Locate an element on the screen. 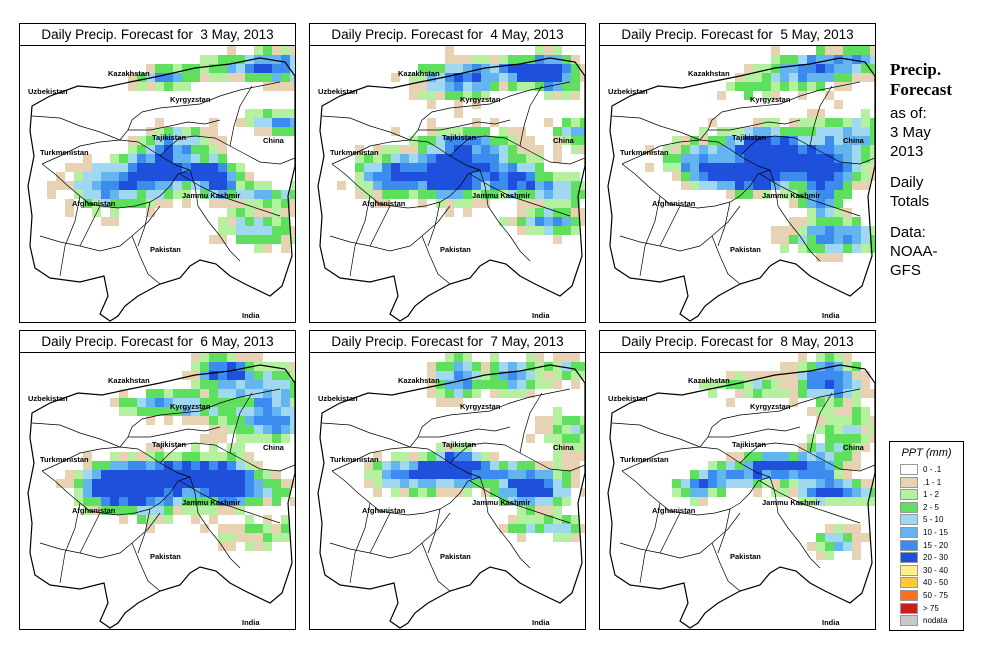  panel-title: Daily Precip. Forecast for 5 May, 2013 is located at coordinates (737, 35).